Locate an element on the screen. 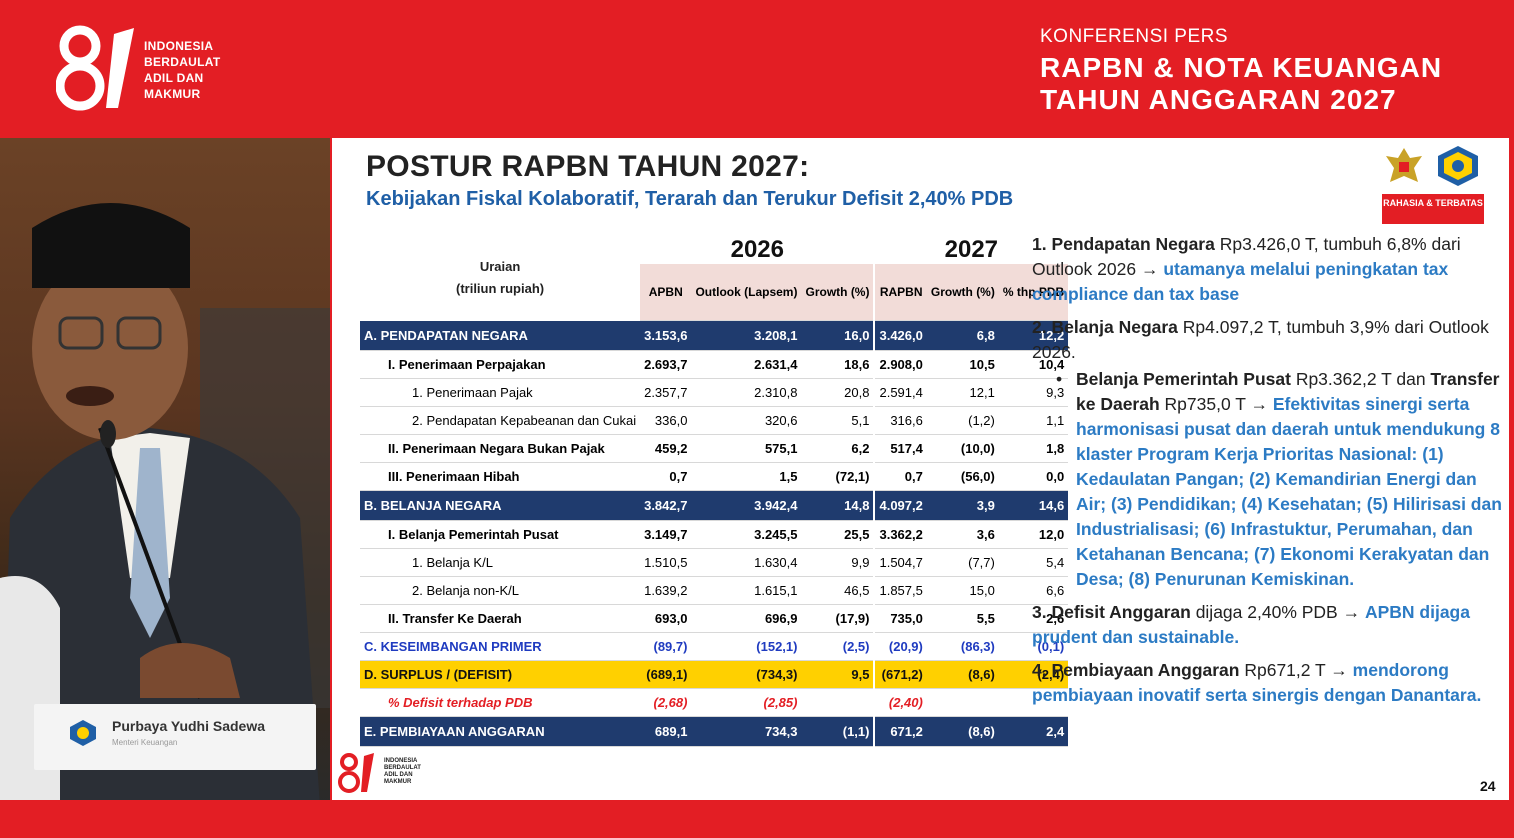 This screenshot has width=1514, height=838. row-label: % Defisit terhadap PDB is located at coordinates (500, 702).